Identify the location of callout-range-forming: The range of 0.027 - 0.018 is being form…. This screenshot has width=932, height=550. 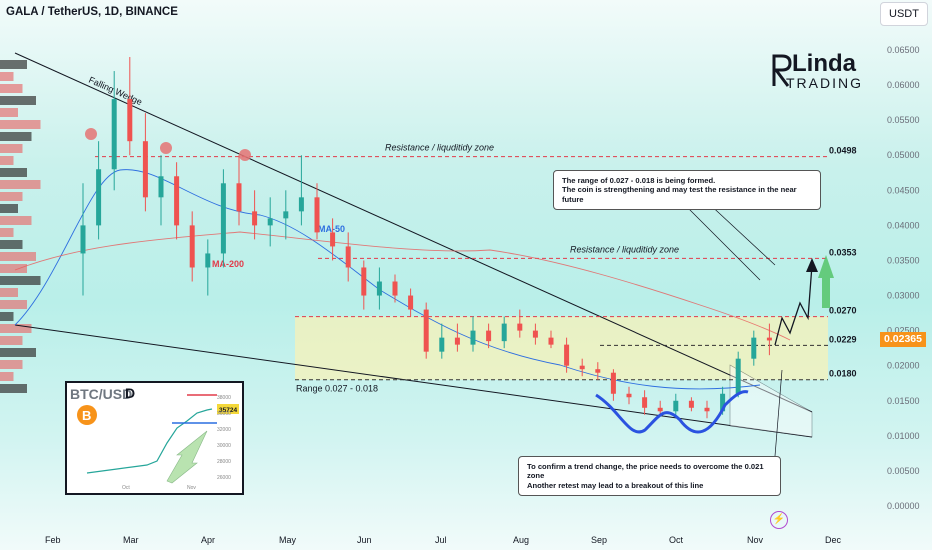
(687, 190).